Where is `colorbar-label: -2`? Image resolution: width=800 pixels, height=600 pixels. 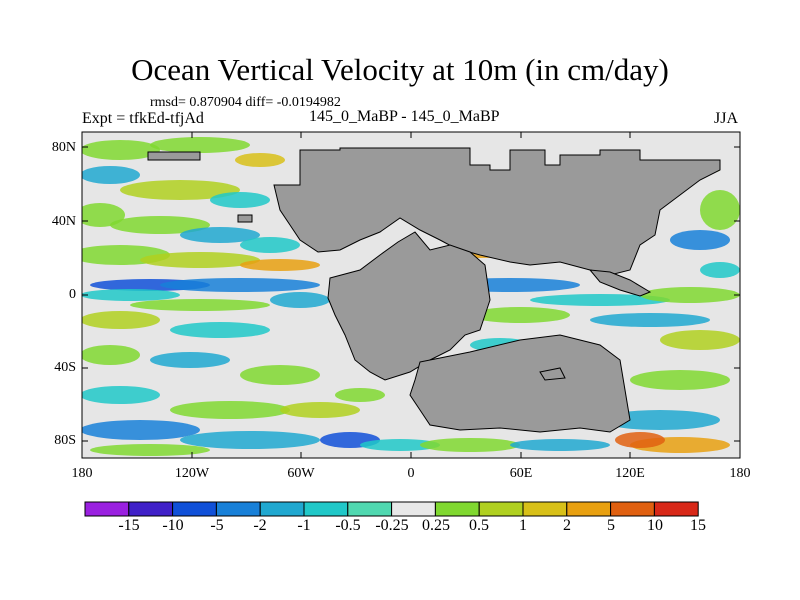
colorbar-label: -2 is located at coordinates (260, 525).